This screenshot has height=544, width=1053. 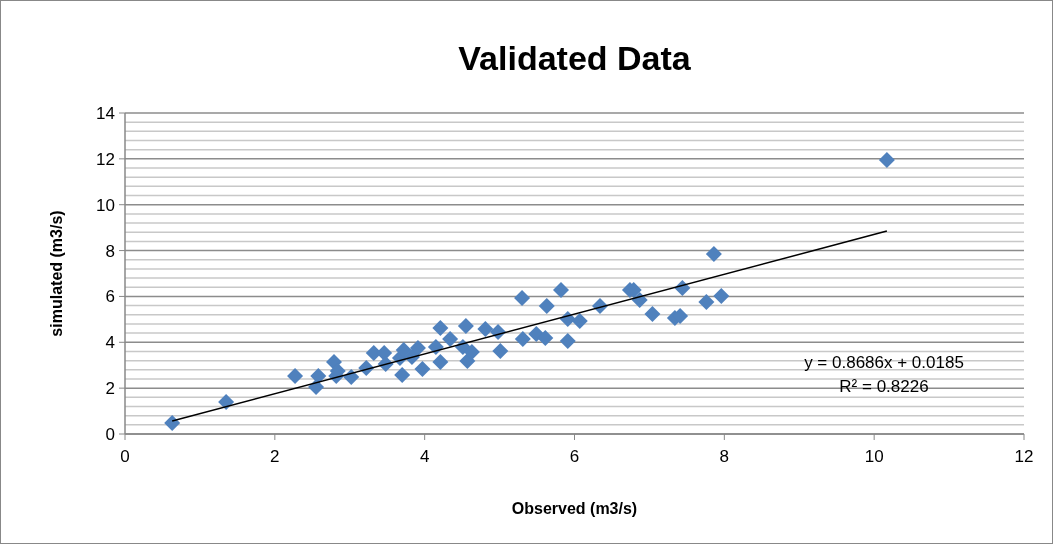 I want to click on x-tick-label: 12, so click(x=1024, y=456).